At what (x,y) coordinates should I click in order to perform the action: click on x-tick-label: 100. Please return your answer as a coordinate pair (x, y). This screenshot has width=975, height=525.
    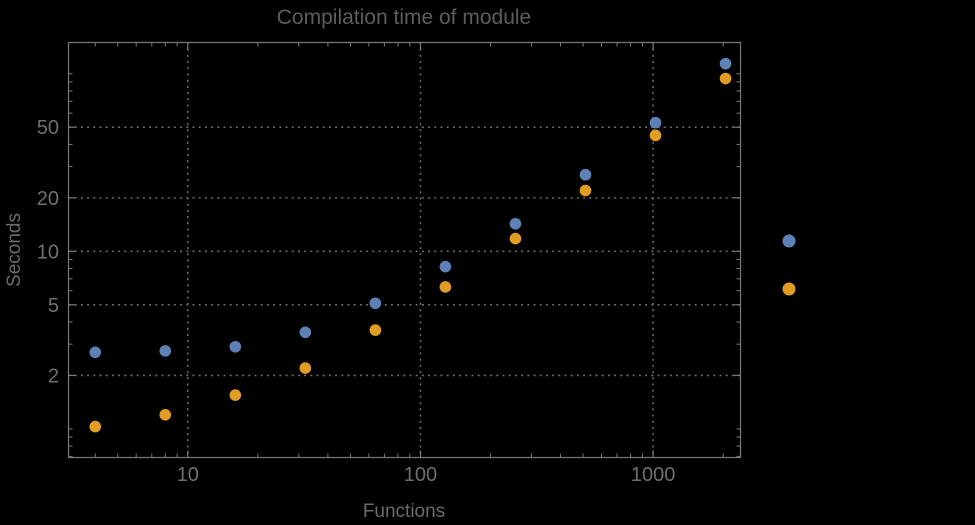
    Looking at the image, I should click on (420, 475).